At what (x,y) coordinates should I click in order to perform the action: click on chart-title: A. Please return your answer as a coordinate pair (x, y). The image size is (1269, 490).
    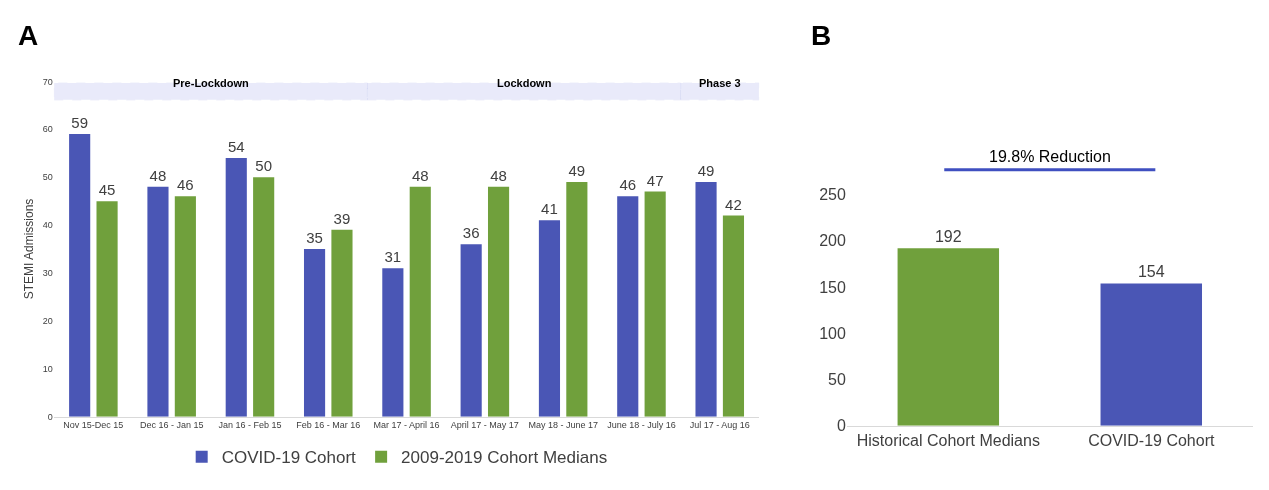
    Looking at the image, I should click on (28, 35).